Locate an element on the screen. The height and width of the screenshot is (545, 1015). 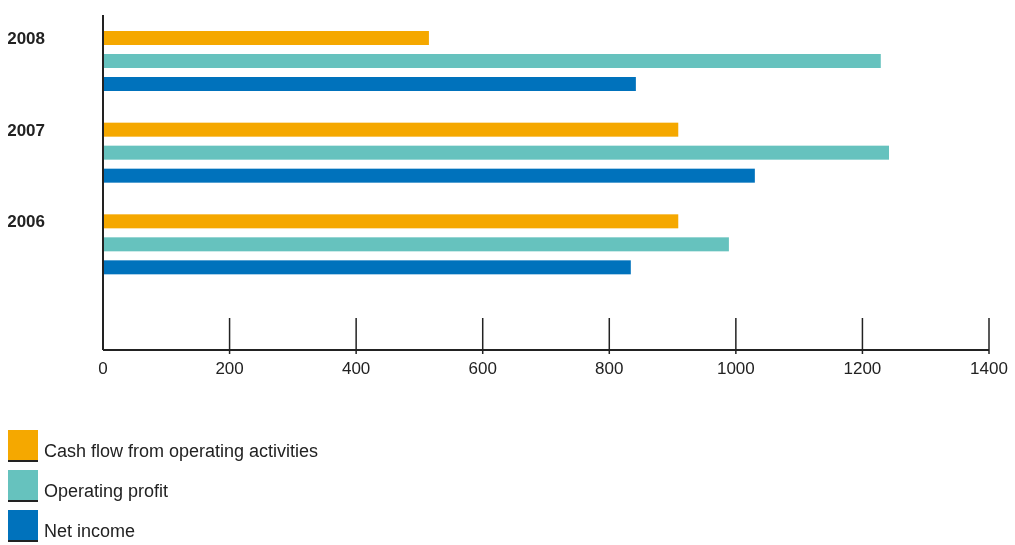
legend-label: Cash flow from operating activities is located at coordinates (181, 451).